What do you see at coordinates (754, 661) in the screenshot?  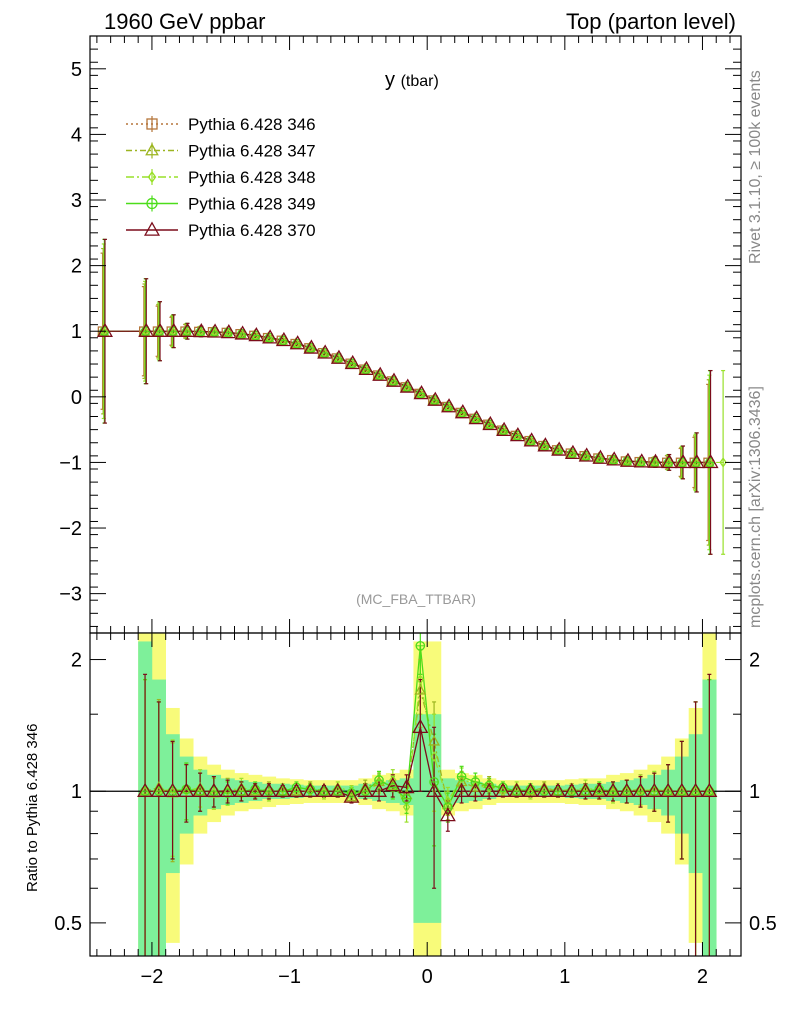 I see `ratio-y-tick-label-right: 2` at bounding box center [754, 661].